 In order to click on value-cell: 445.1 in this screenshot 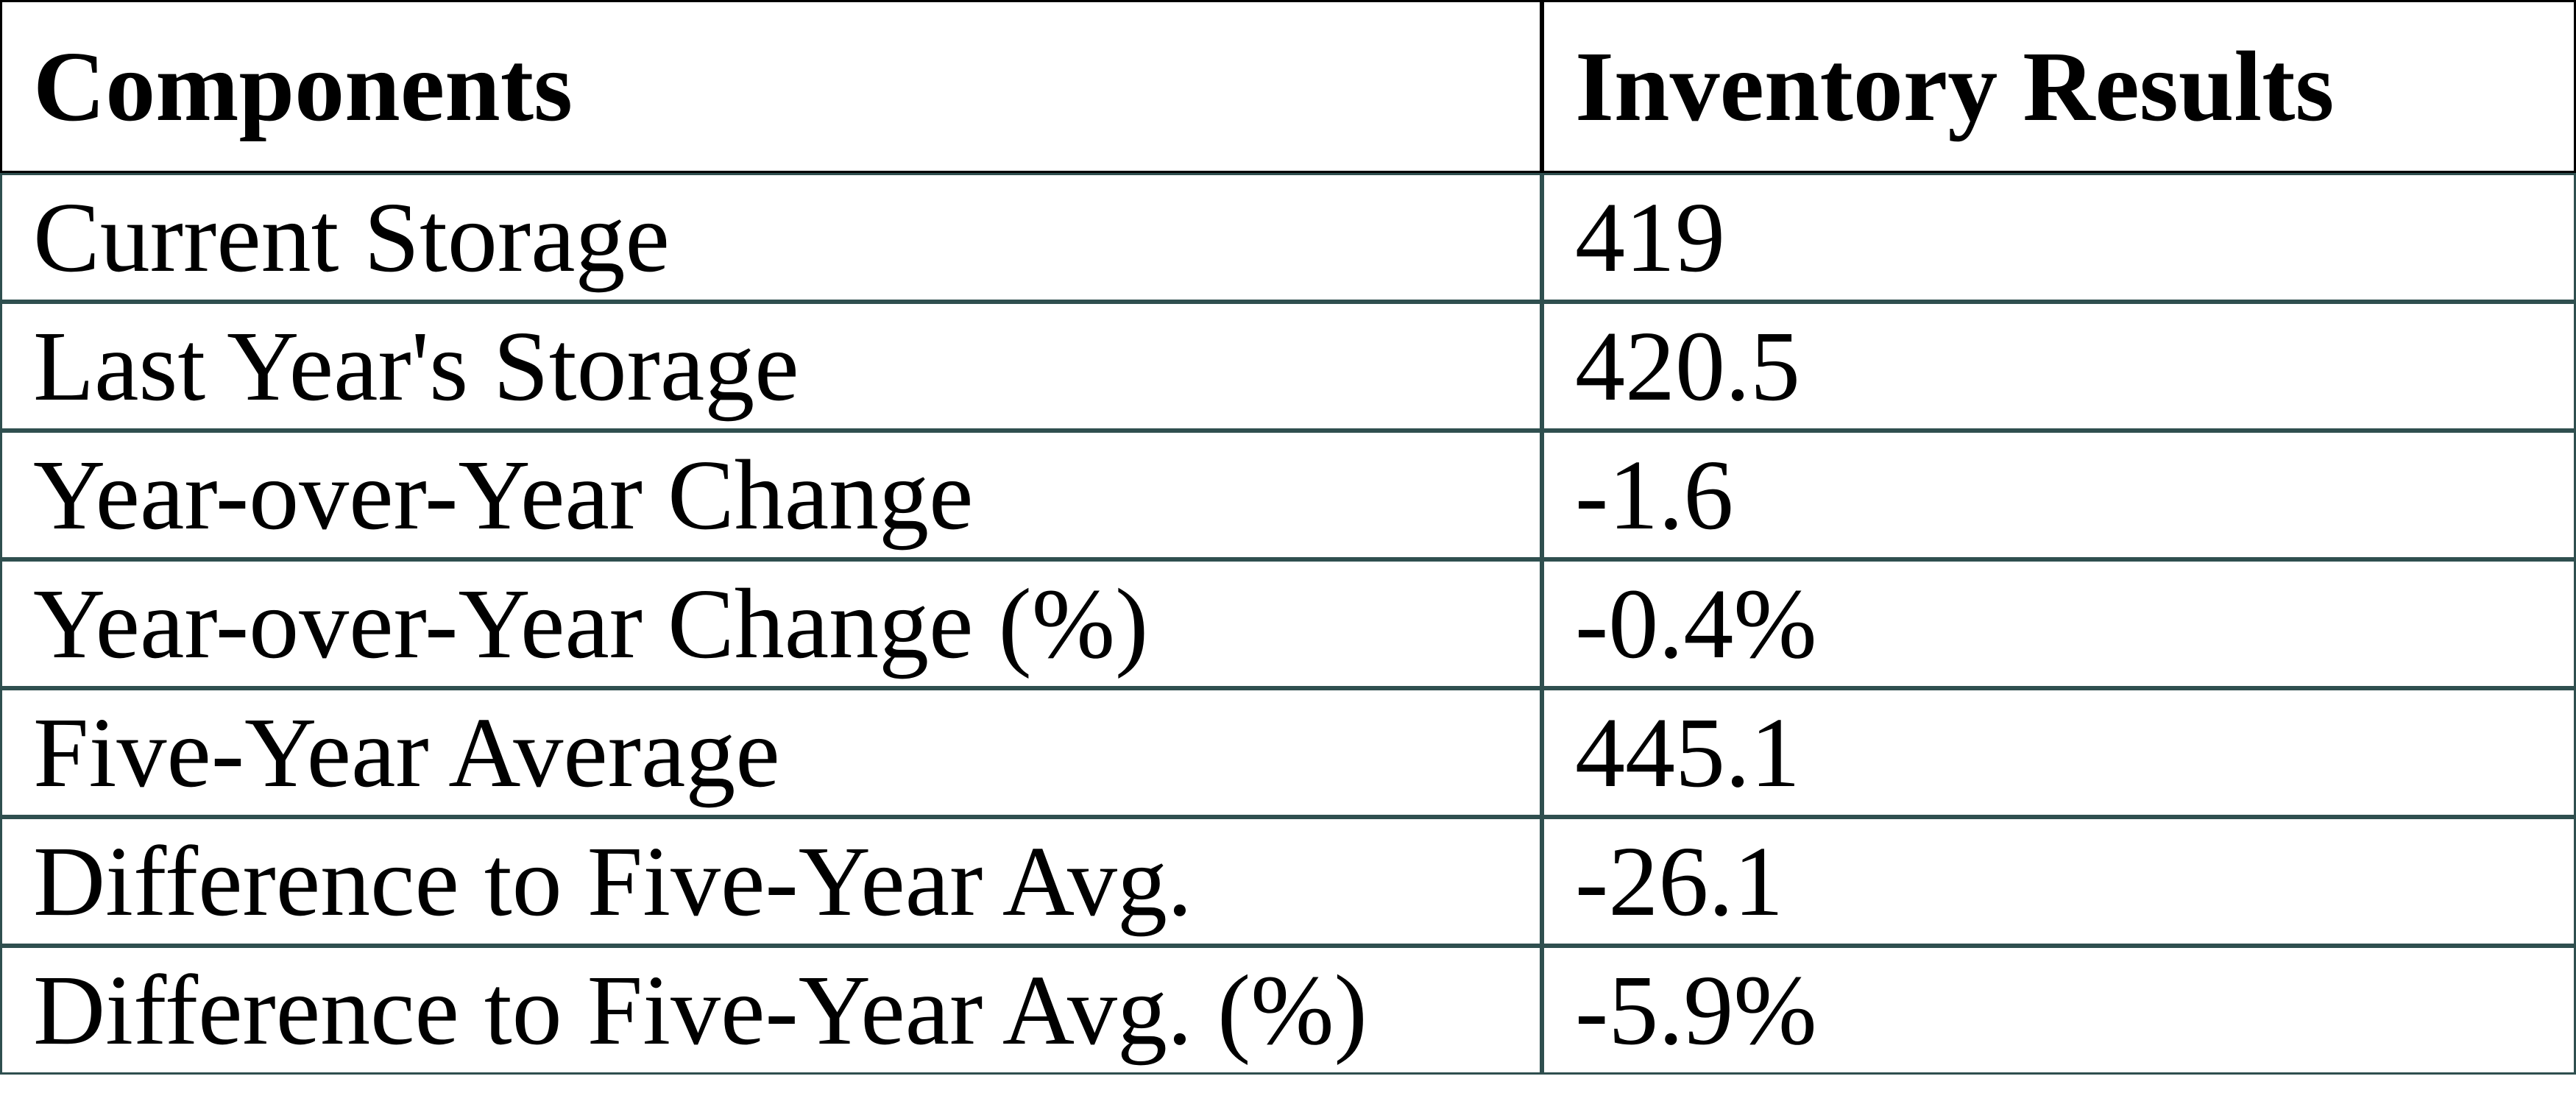, I will do `click(2059, 752)`.